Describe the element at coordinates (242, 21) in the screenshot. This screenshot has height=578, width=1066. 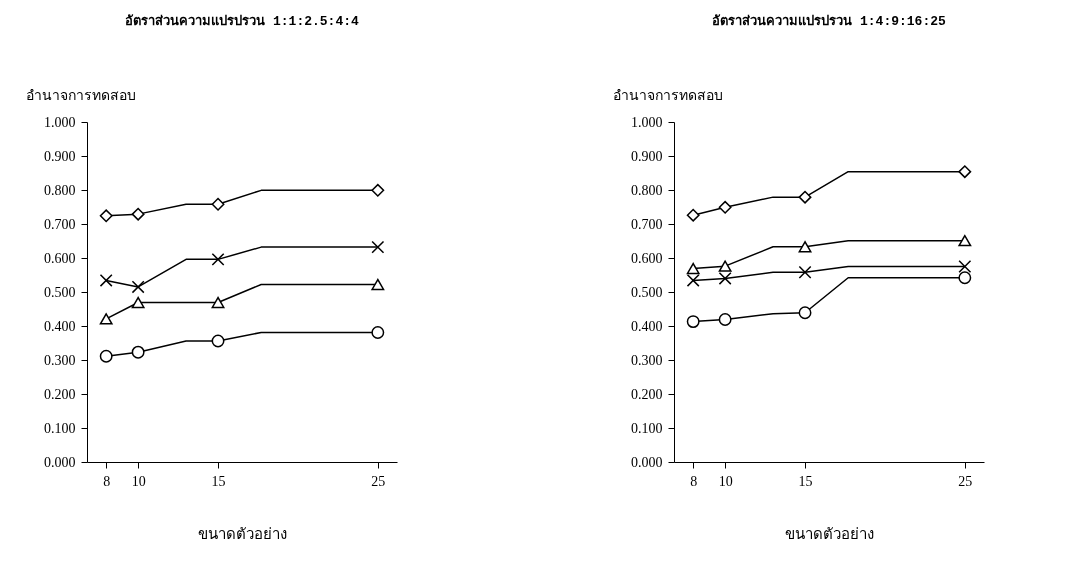
I see `chart-title: อัตราส่วนความแปรปรวน 1:1:2.5:4:4` at that location.